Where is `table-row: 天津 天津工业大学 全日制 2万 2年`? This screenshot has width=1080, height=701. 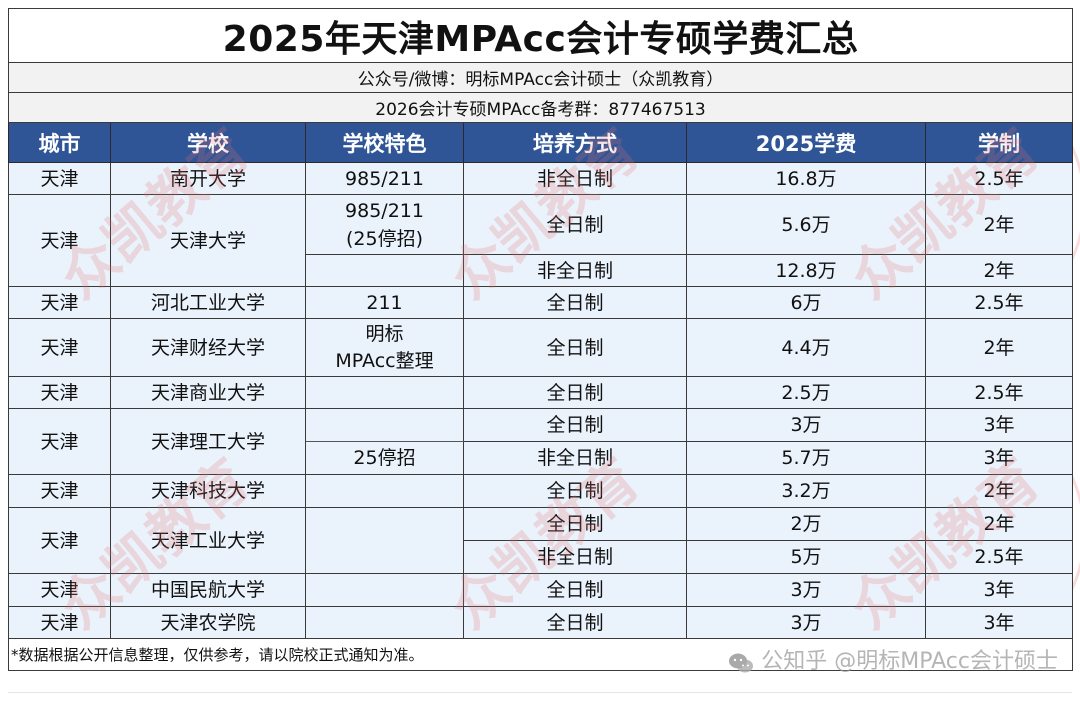
table-row: 天津 天津工业大学 全日制 2万 2年 is located at coordinates (540, 540).